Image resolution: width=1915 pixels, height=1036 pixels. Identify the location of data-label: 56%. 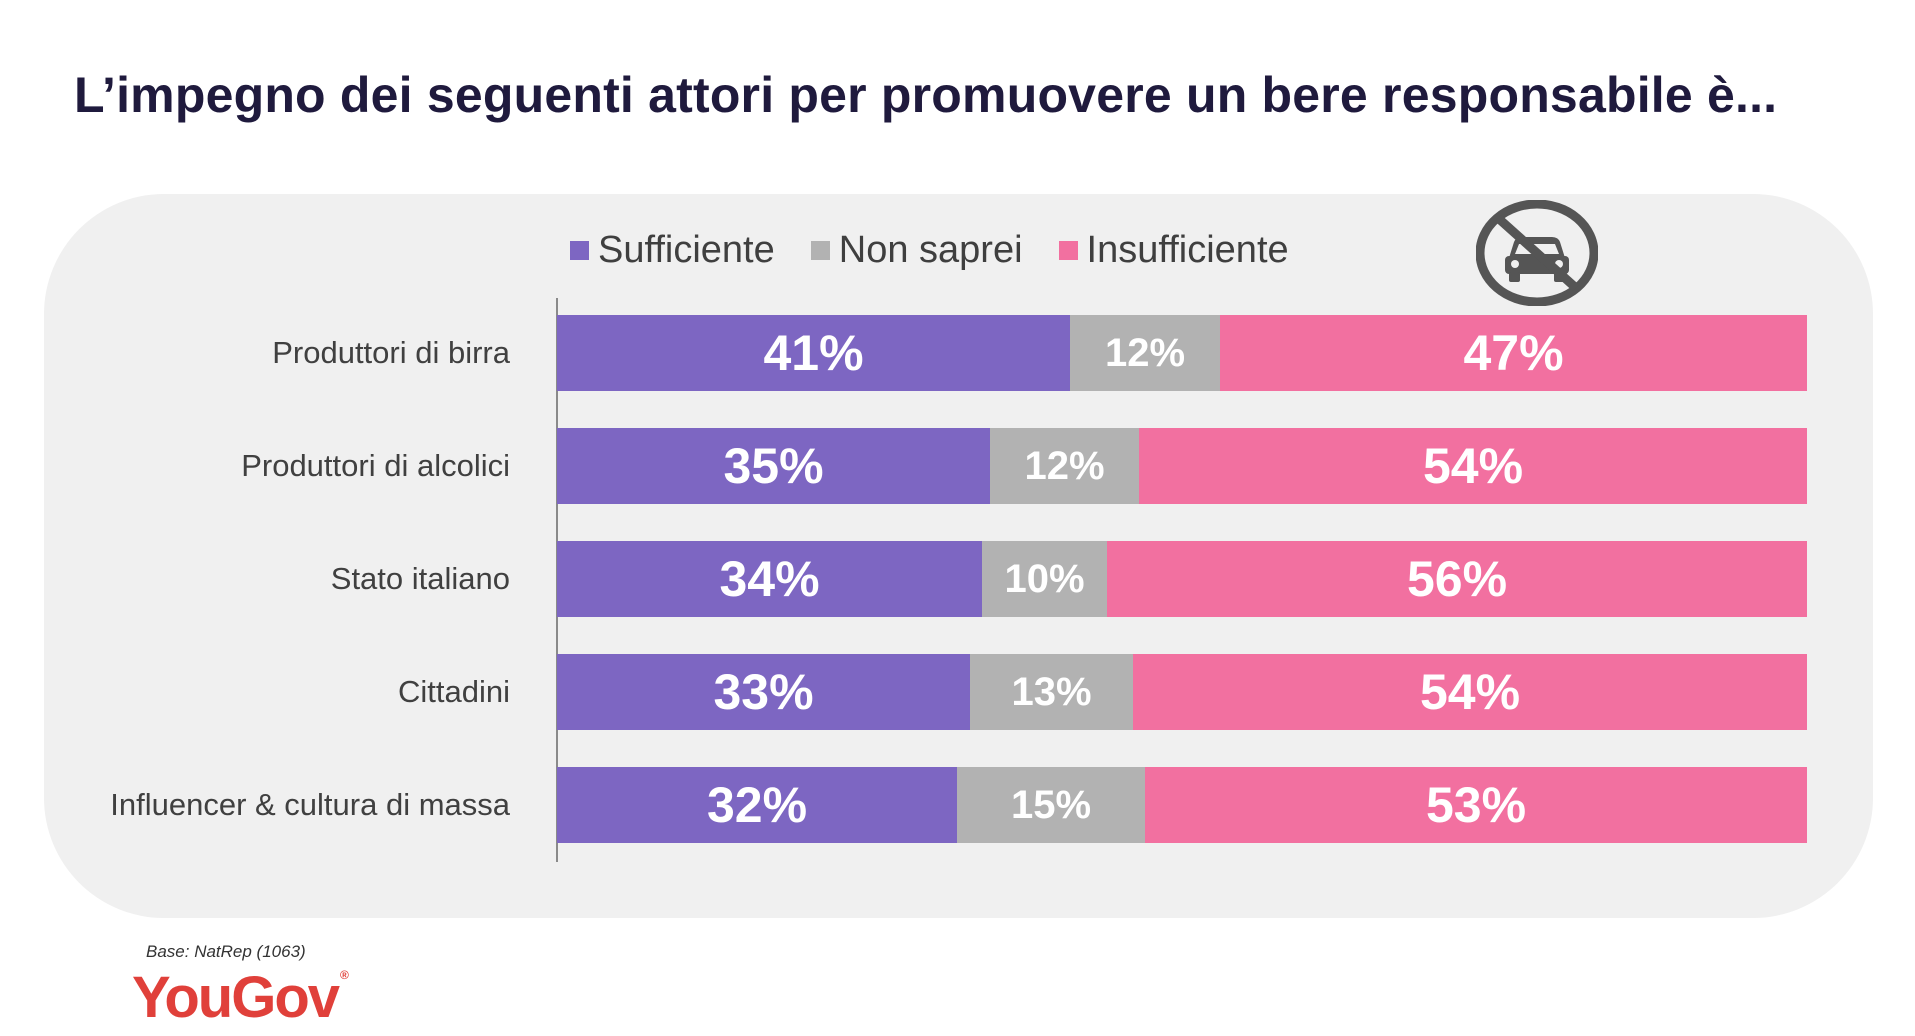
(1457, 579).